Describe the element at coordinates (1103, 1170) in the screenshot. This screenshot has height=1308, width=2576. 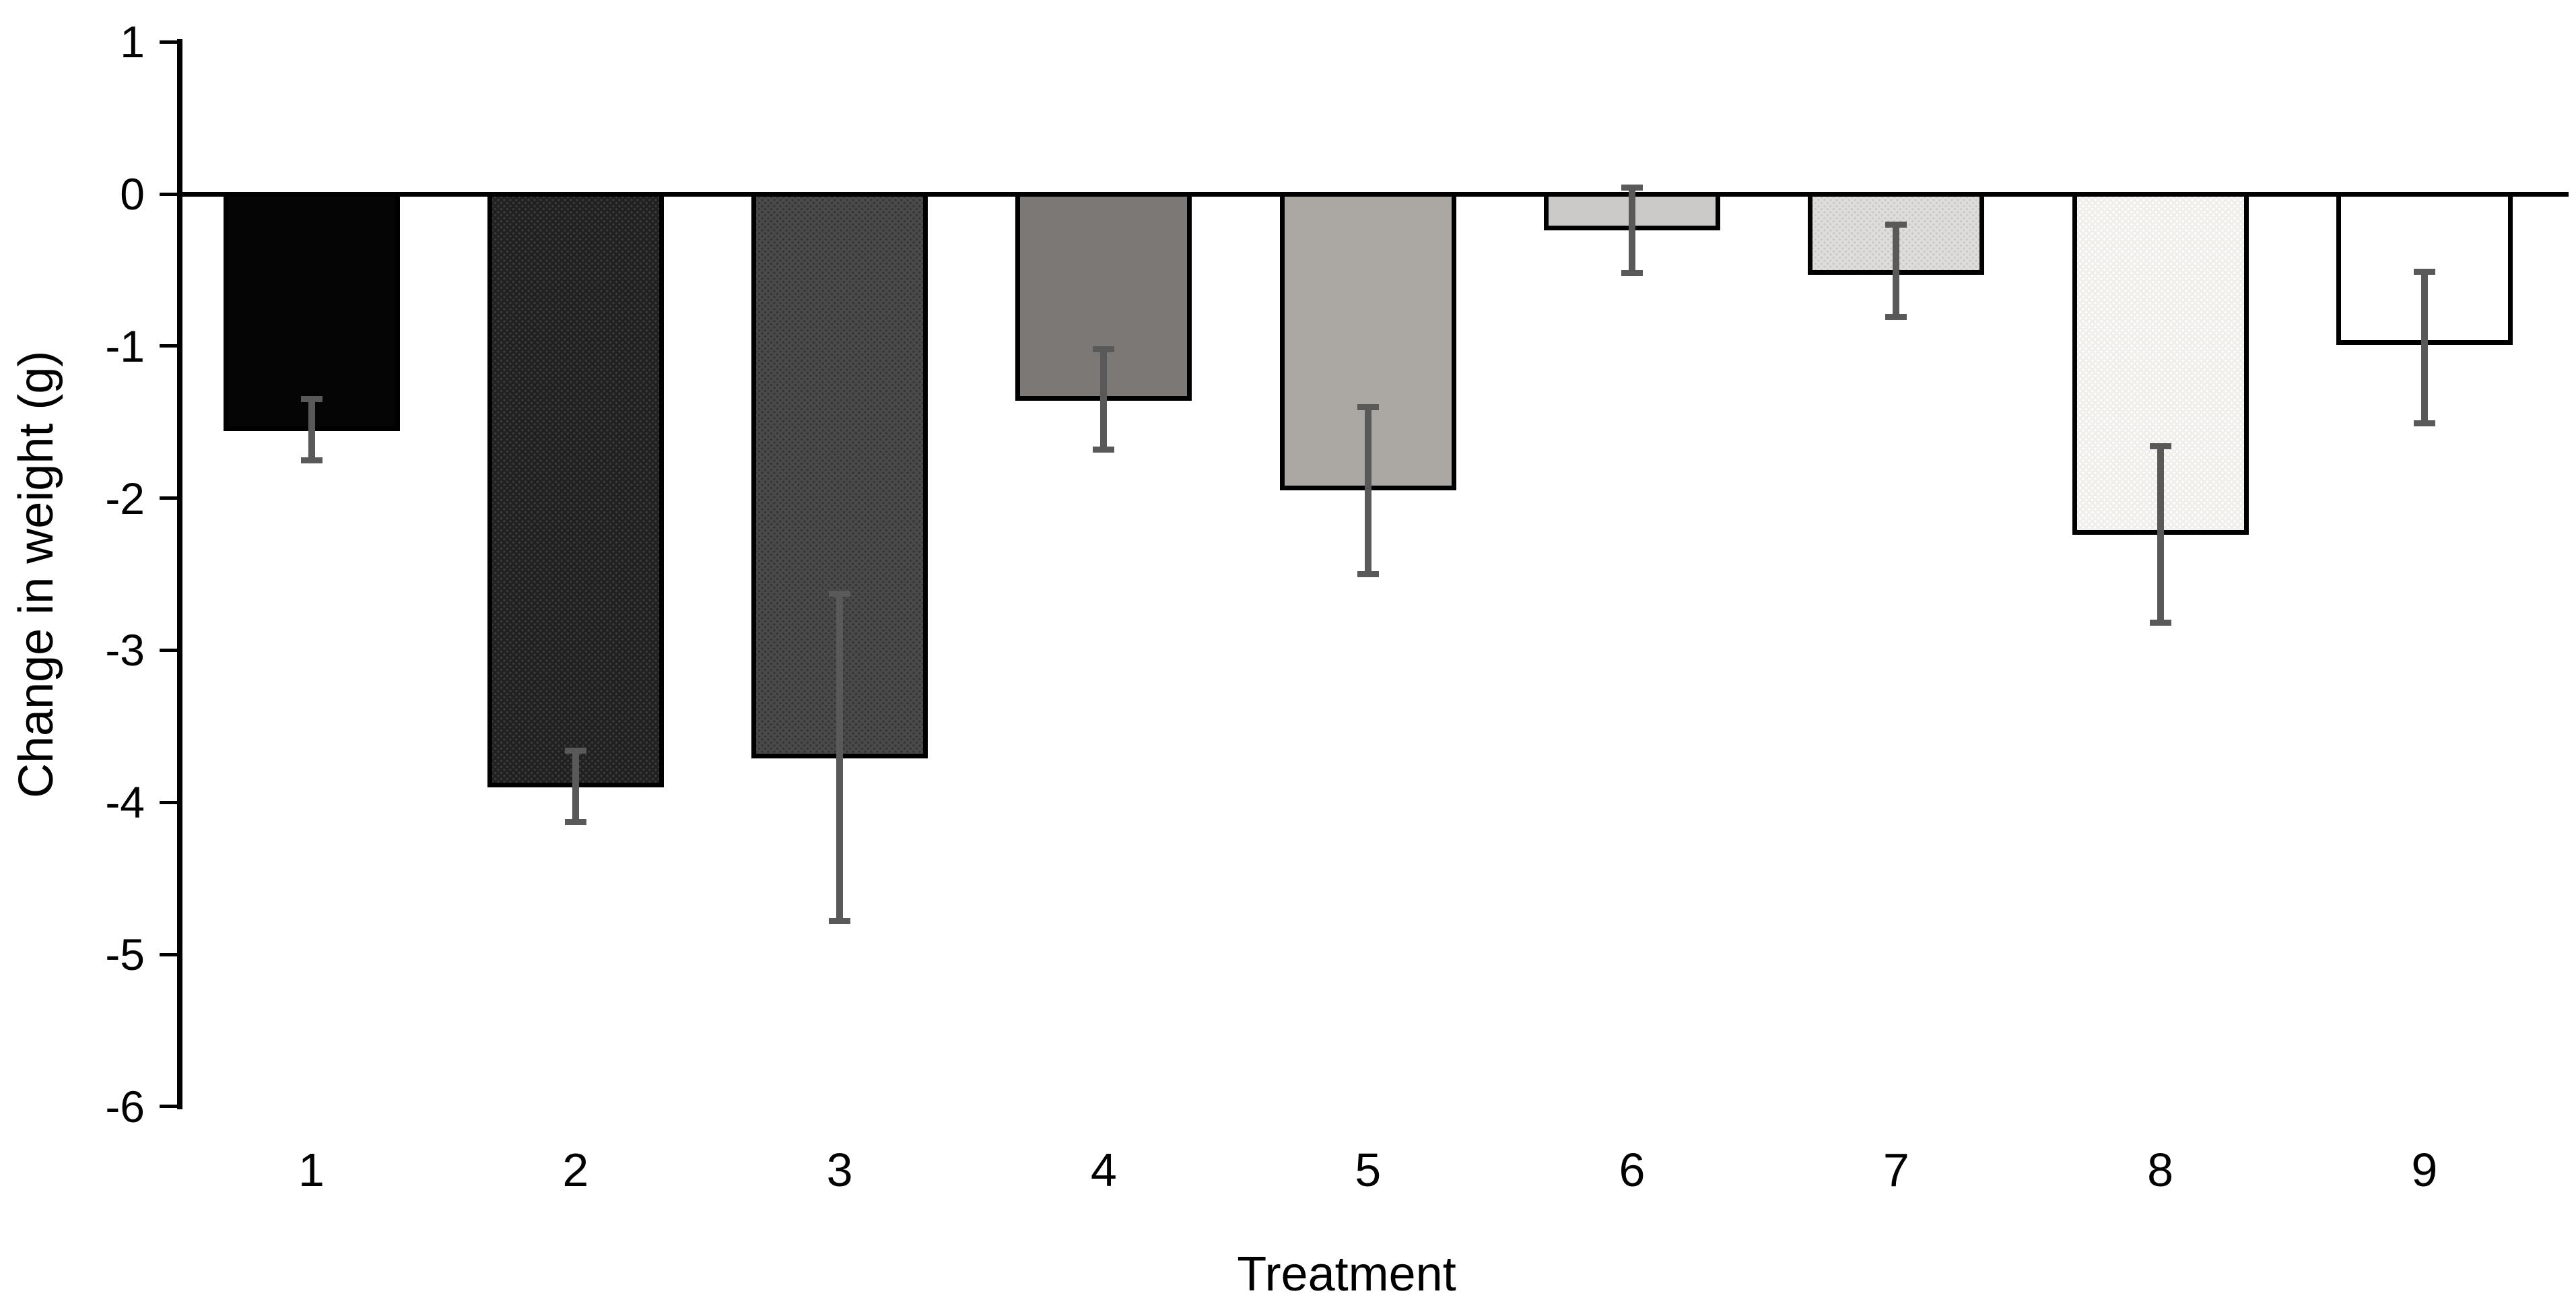
I see `x-tick-label: 4` at that location.